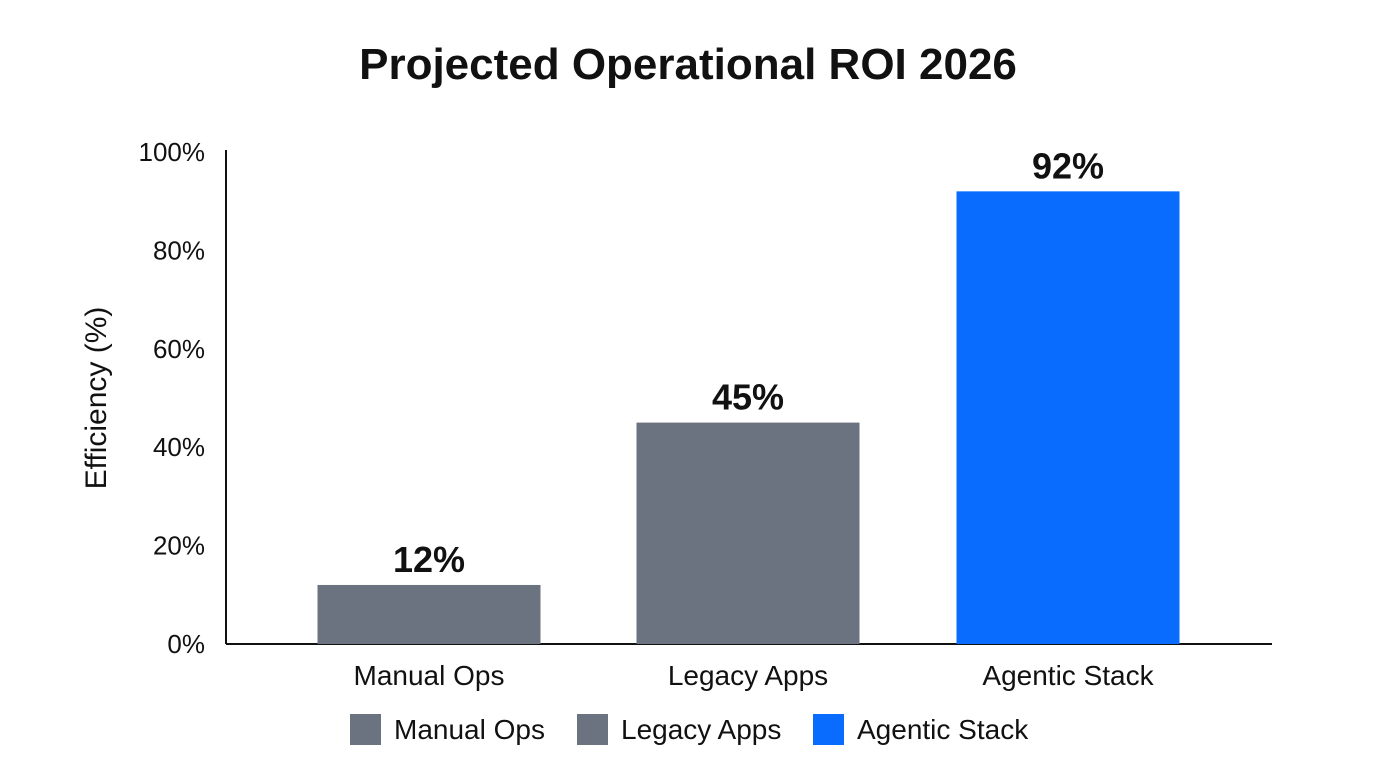  Describe the element at coordinates (701, 729) in the screenshot. I see `legend-label: Legacy Apps` at that location.